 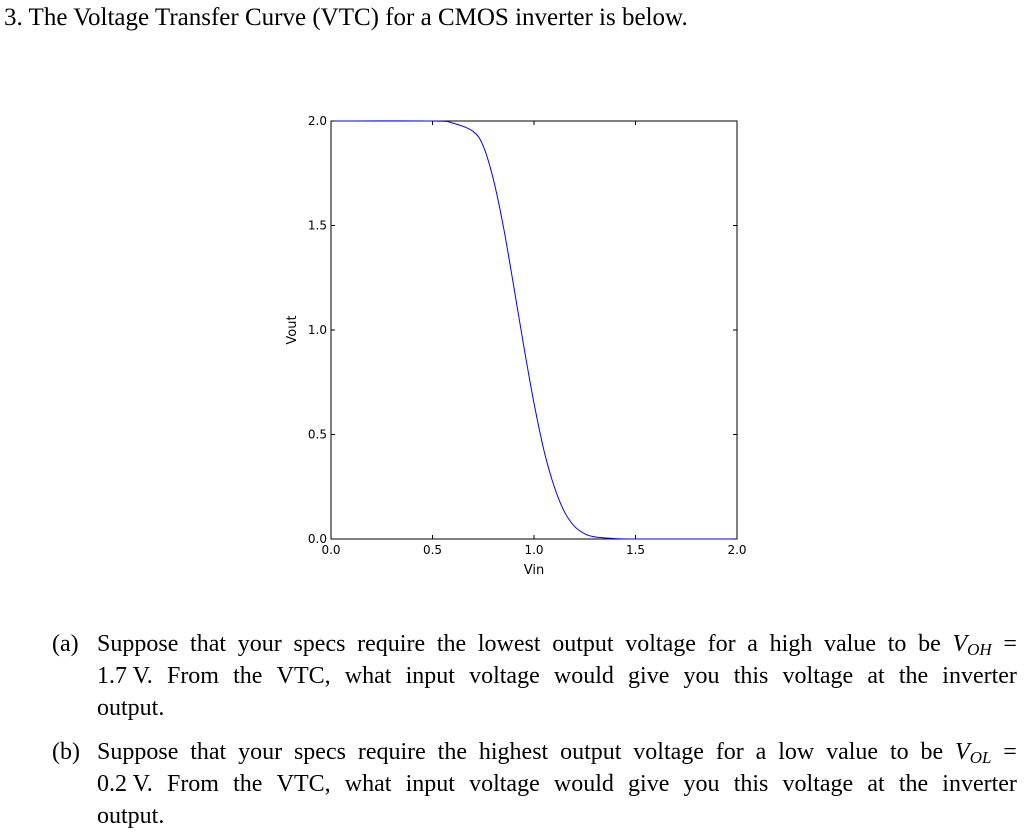 What do you see at coordinates (796, 752) in the screenshot?
I see `question-word: low` at bounding box center [796, 752].